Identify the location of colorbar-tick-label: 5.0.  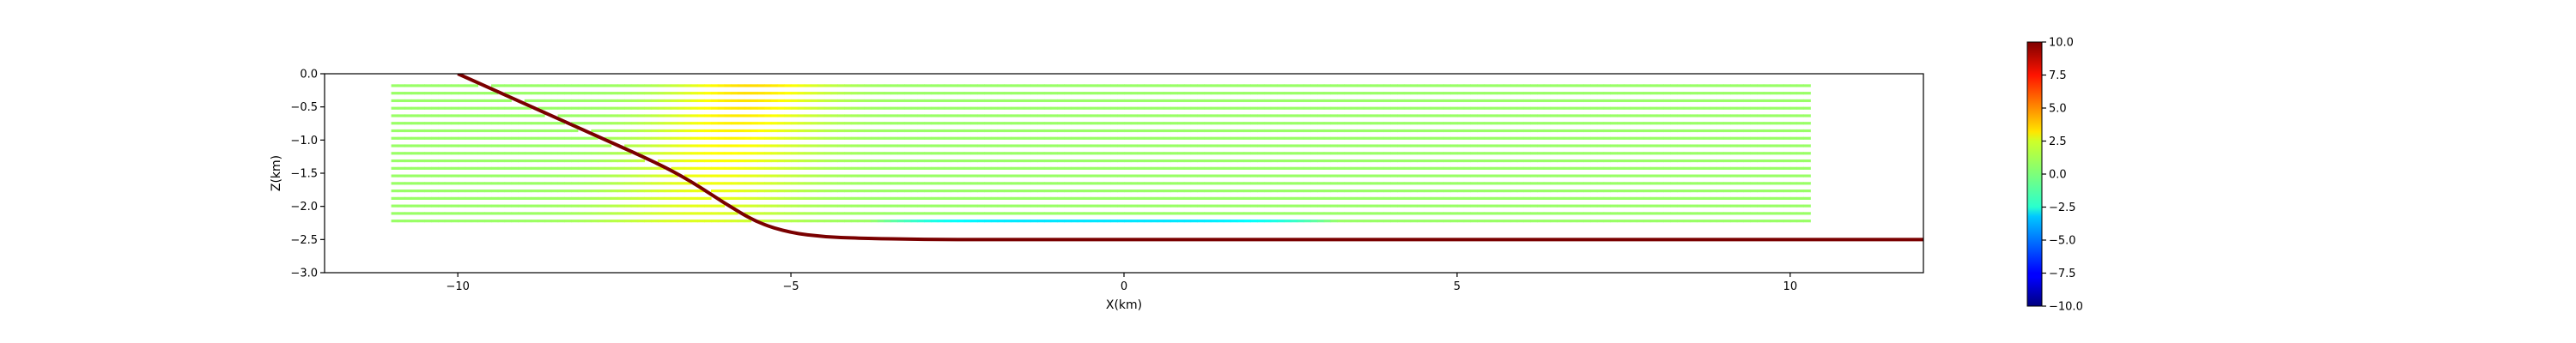
(2058, 110).